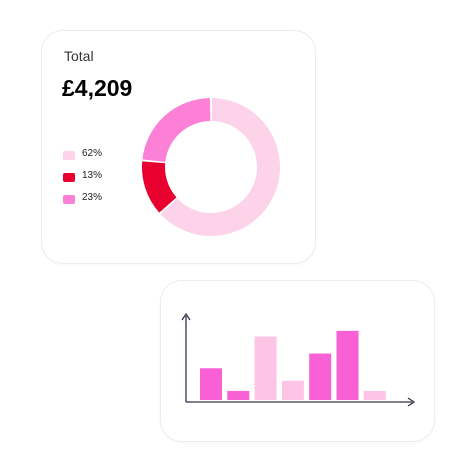  I want to click on legend-label: 62%, so click(92, 153).